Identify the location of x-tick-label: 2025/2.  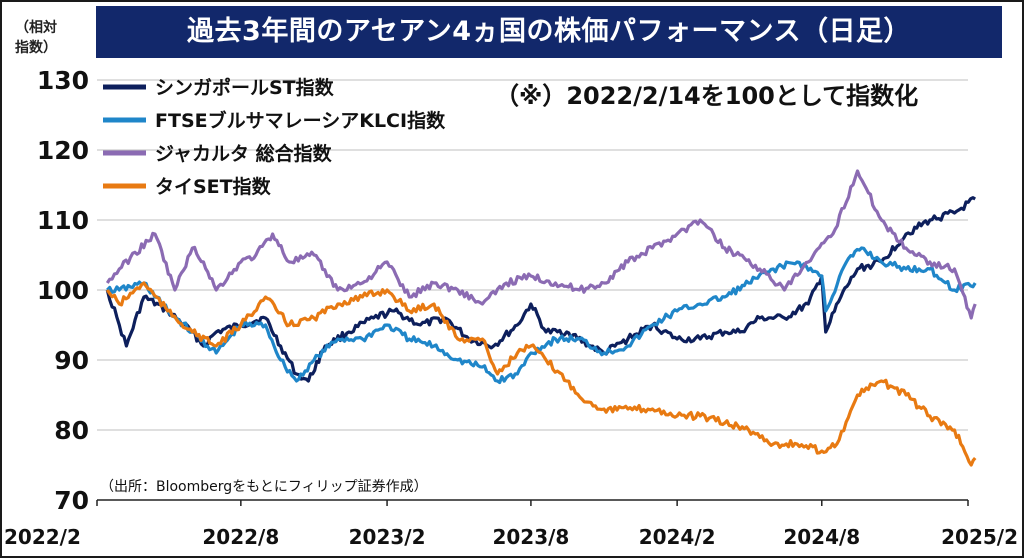
(979, 537).